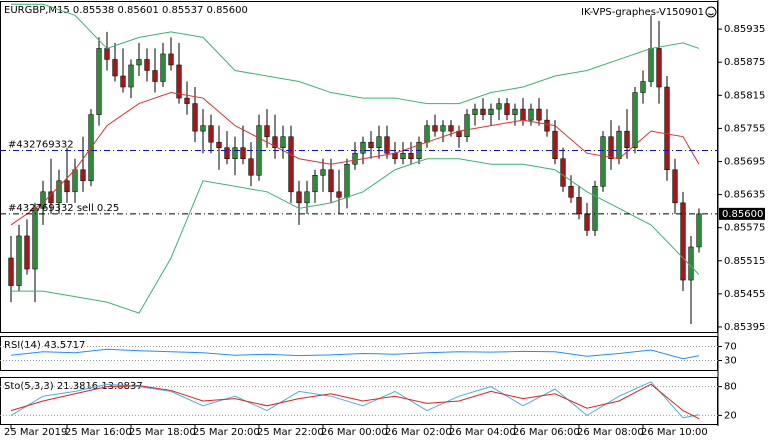  What do you see at coordinates (742, 213) in the screenshot?
I see `price-label-box` at bounding box center [742, 213].